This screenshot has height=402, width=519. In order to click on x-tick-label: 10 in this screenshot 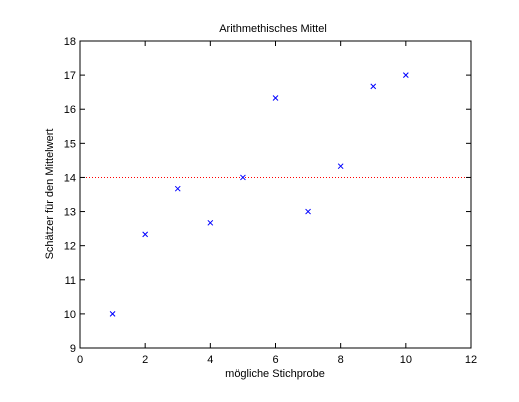, I will do `click(406, 360)`.